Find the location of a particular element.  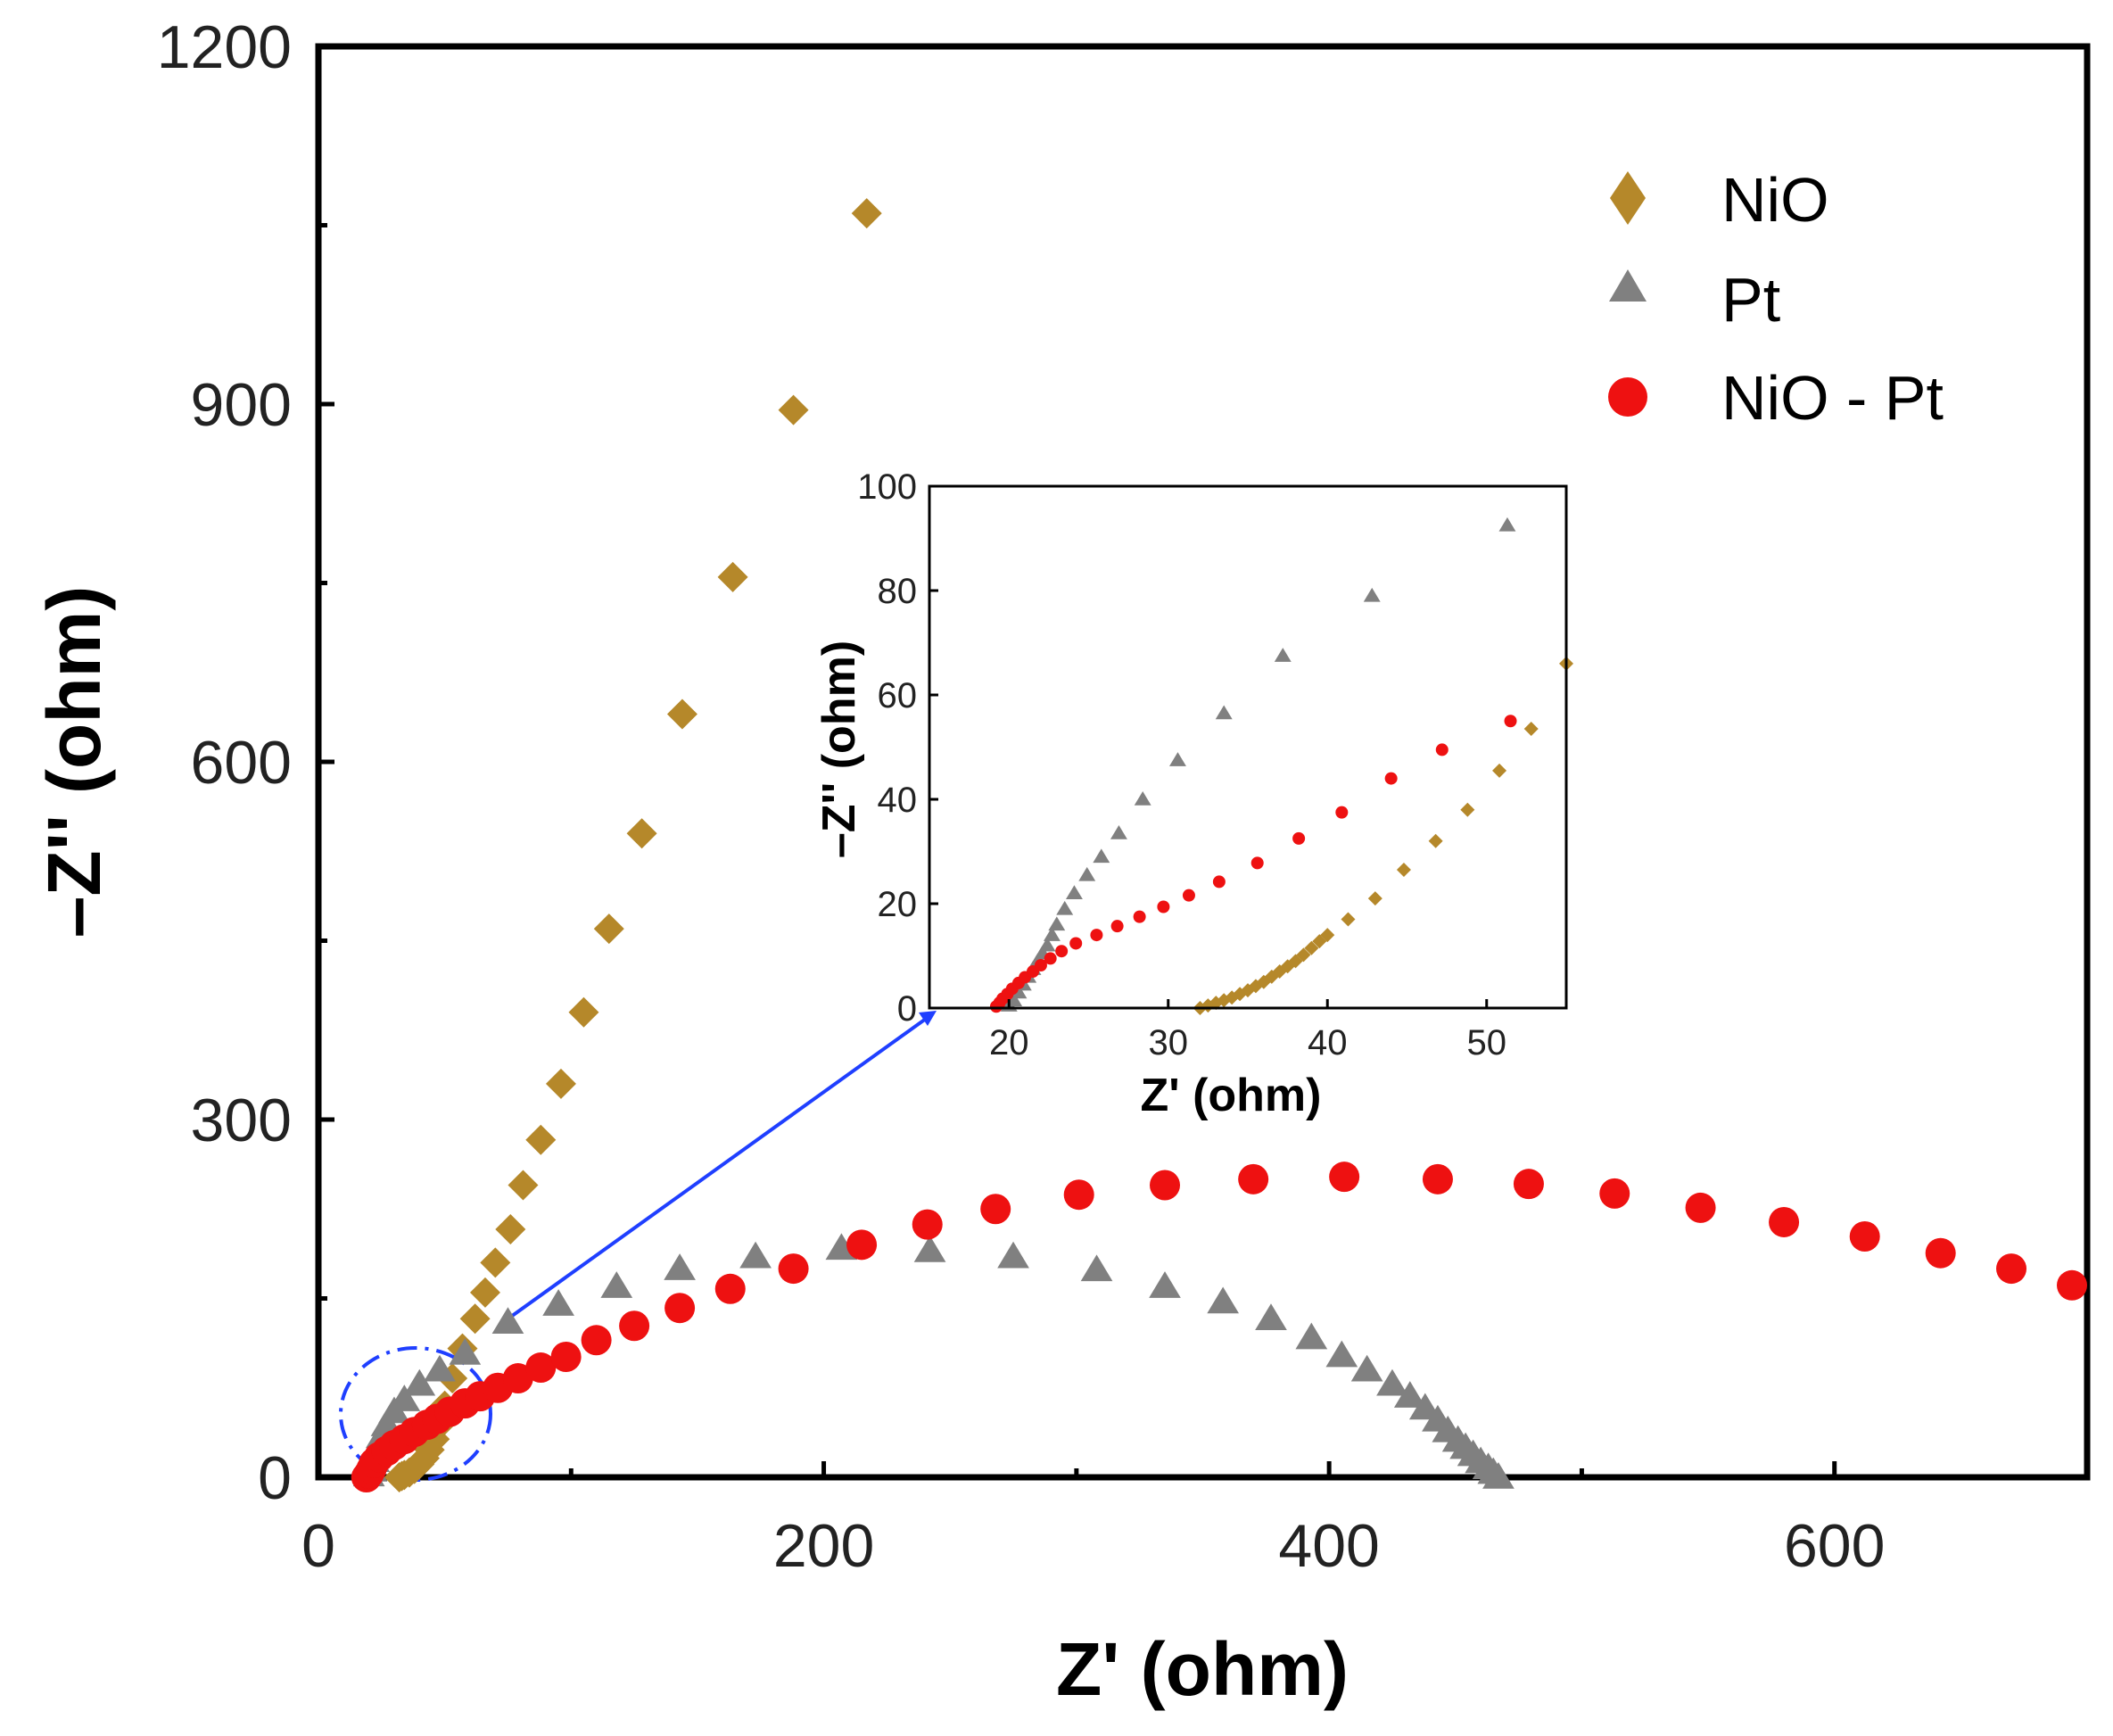

legend-marker-nio is located at coordinates (1628, 198).